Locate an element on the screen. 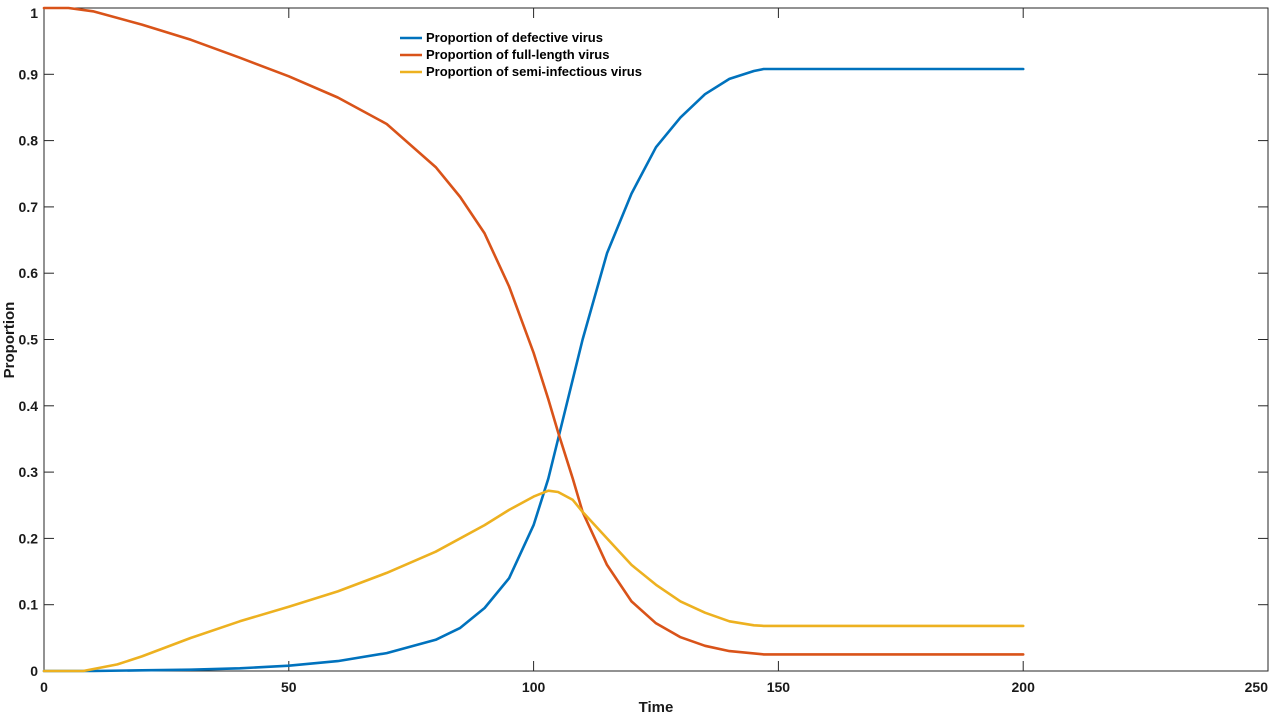 This screenshot has width=1280, height=715. y-tick-label: 0.7 is located at coordinates (29, 207).